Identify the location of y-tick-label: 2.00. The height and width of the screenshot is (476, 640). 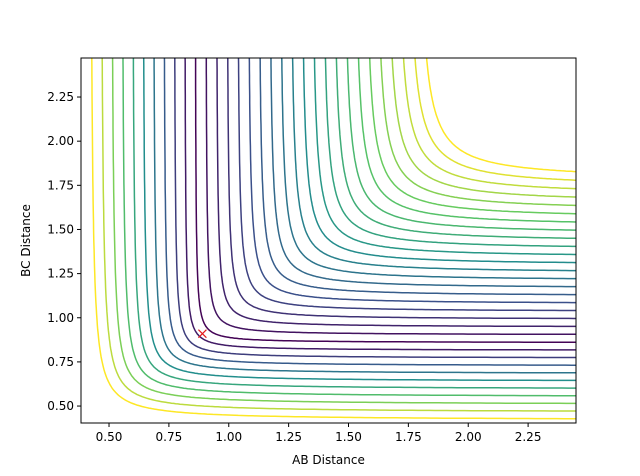
(60, 141).